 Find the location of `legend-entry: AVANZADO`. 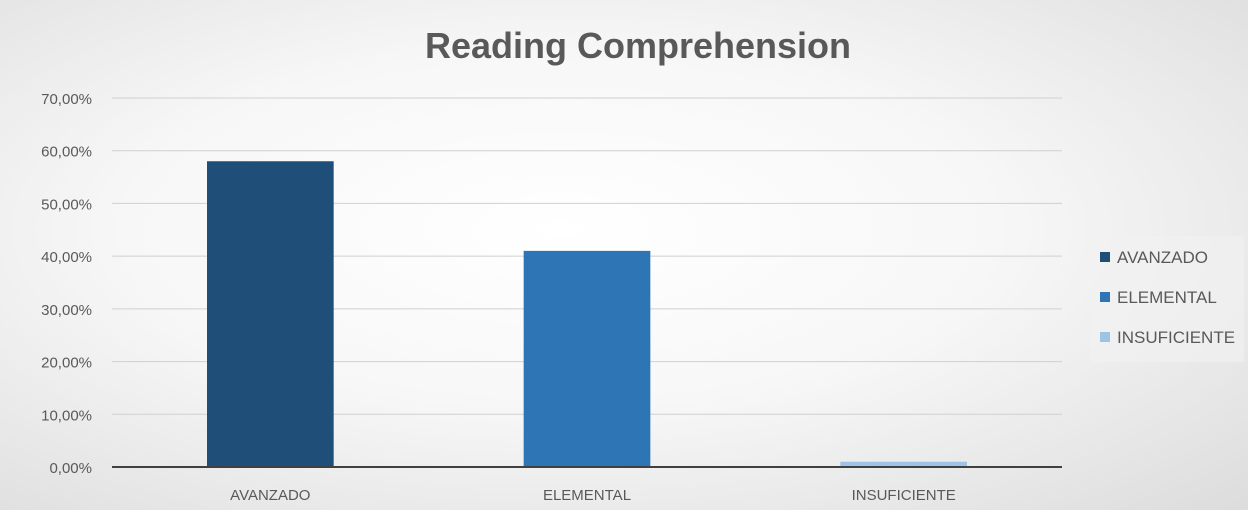

legend-entry: AVANZADO is located at coordinates (1162, 257).